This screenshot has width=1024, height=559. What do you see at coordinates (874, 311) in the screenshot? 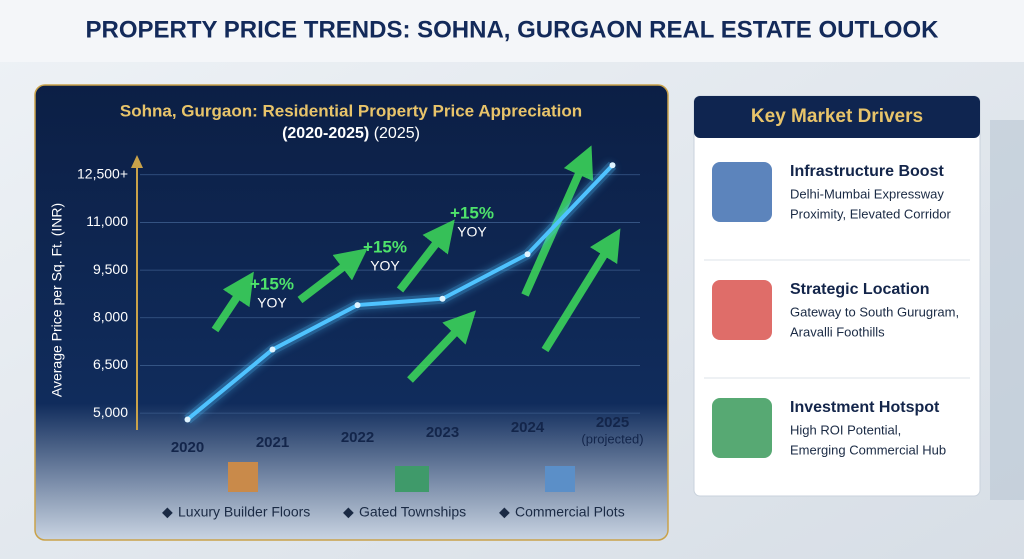
I see `driver-text: Gateway to South Gurugram,` at bounding box center [874, 311].